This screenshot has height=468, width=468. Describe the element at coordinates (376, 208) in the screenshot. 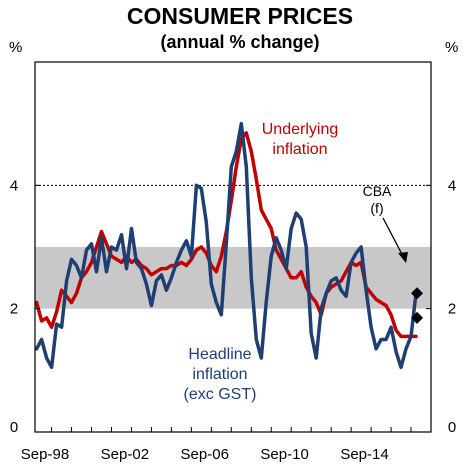

I see `cba-label-line2: (f)` at that location.